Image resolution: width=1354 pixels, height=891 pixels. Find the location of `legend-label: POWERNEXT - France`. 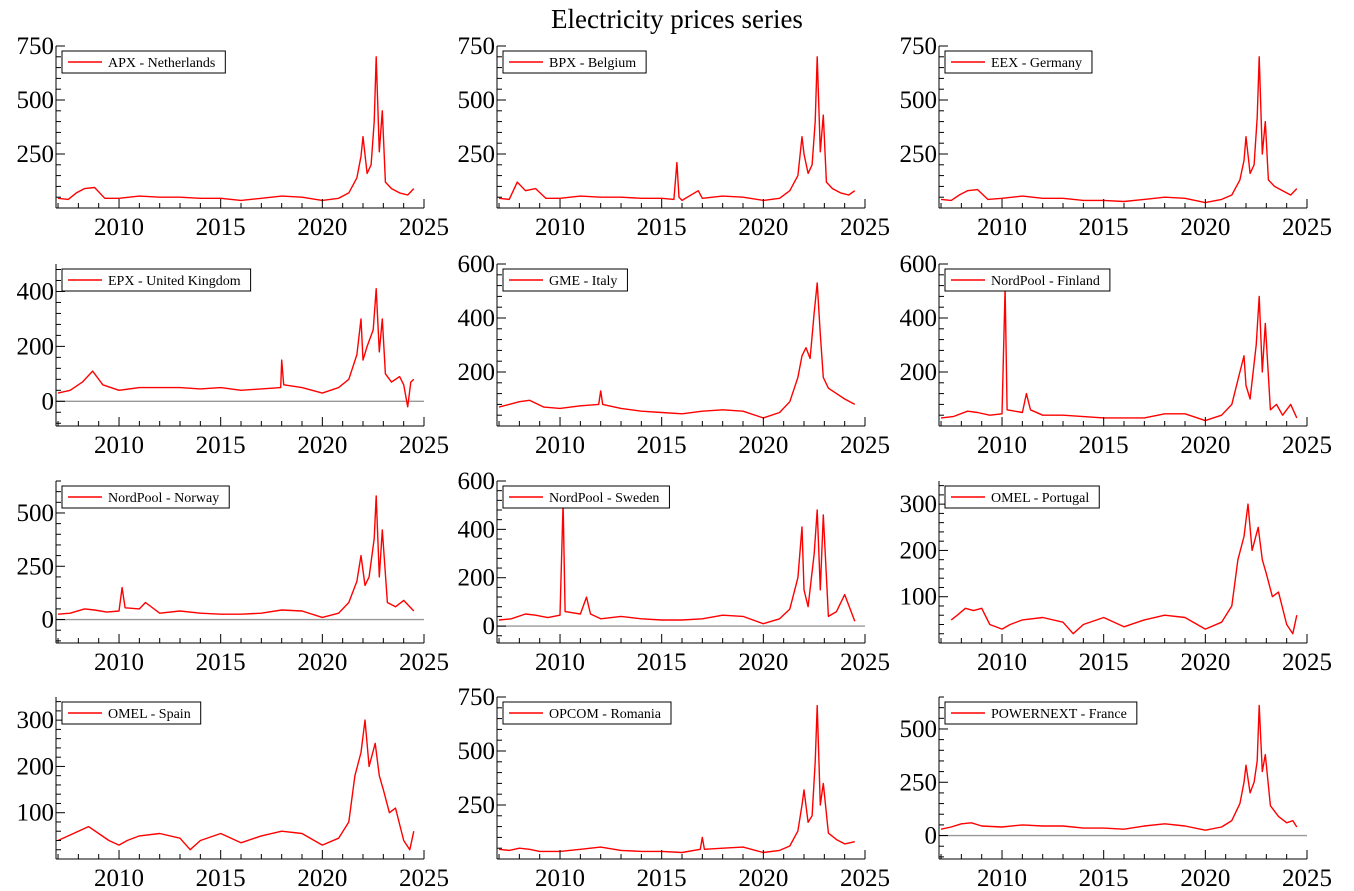

legend-label: POWERNEXT - France is located at coordinates (1059, 714).